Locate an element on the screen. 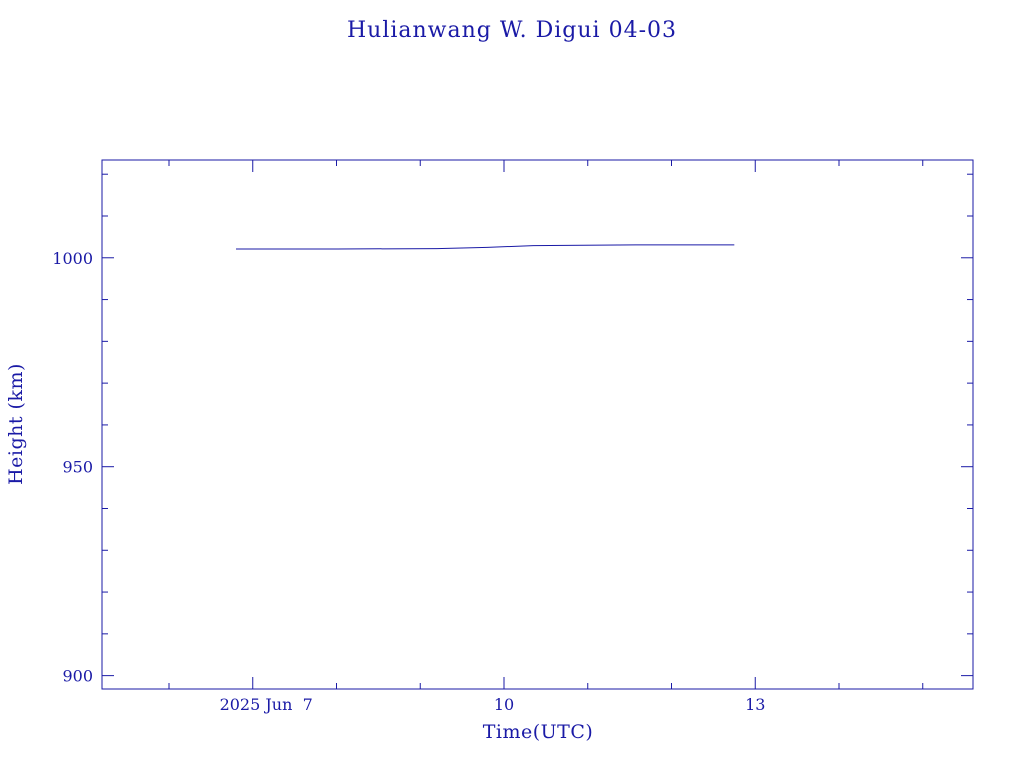 The image size is (1024, 768). series-line is located at coordinates (485, 247).